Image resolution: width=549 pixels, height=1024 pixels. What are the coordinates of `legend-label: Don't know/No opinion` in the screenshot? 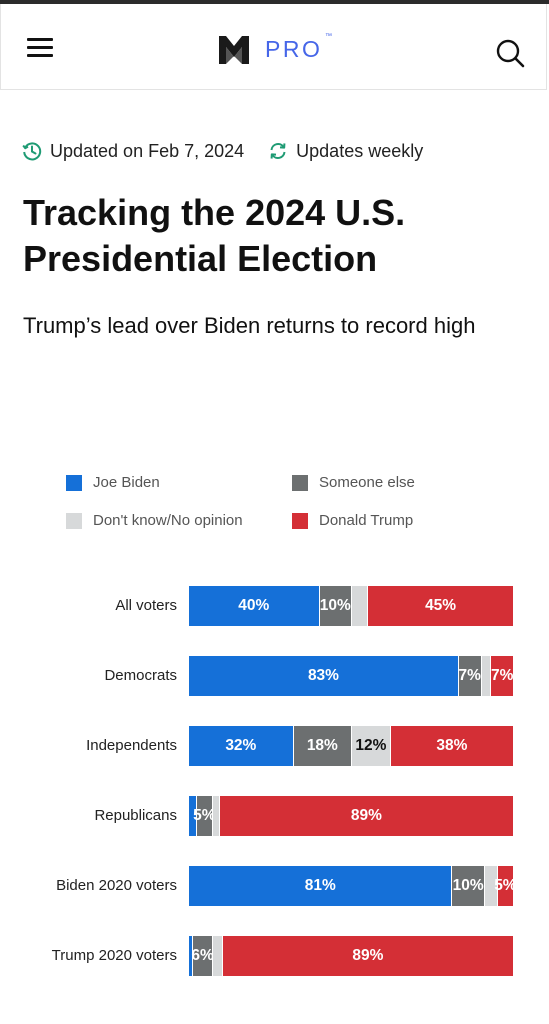 It's located at (168, 520).